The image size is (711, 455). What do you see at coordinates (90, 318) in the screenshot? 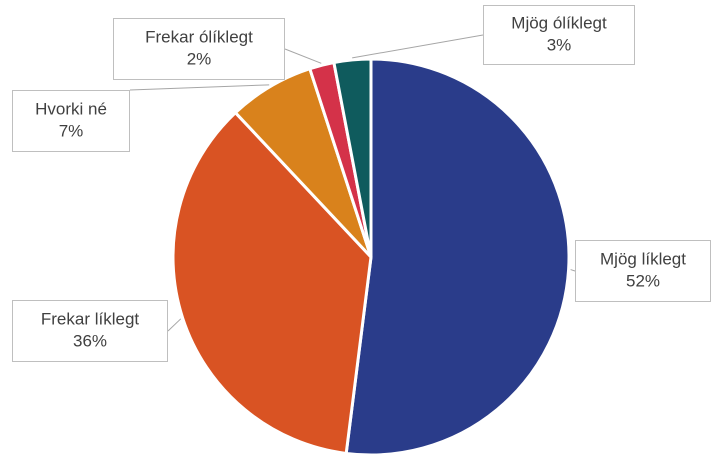
I see `category-label: Frekar líklegt` at bounding box center [90, 318].